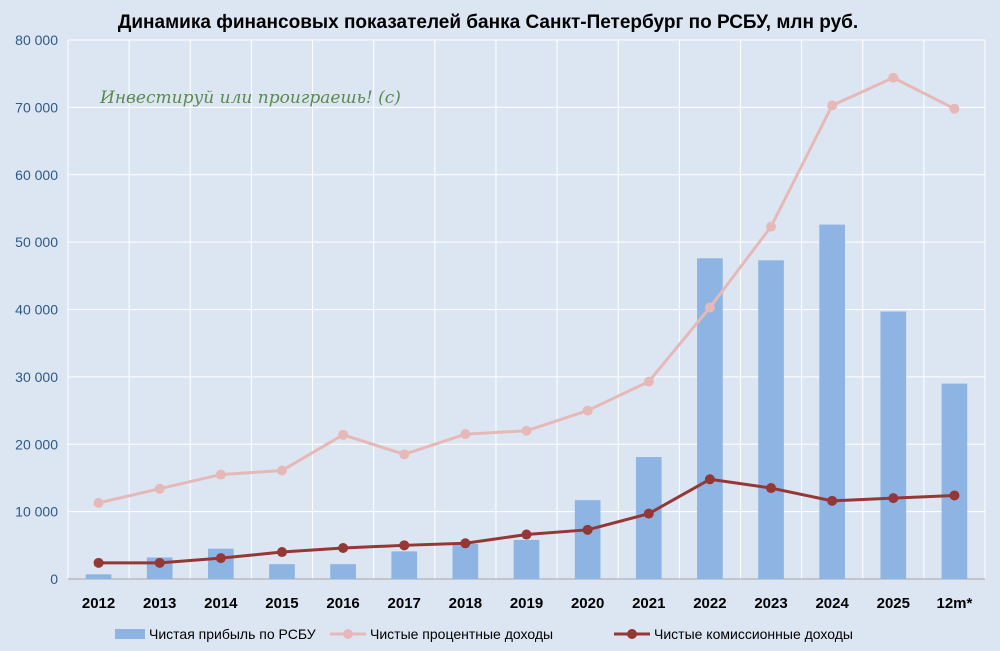 Image resolution: width=1000 pixels, height=651 pixels. What do you see at coordinates (770, 603) in the screenshot?
I see `x-tick-label: 2023` at bounding box center [770, 603].